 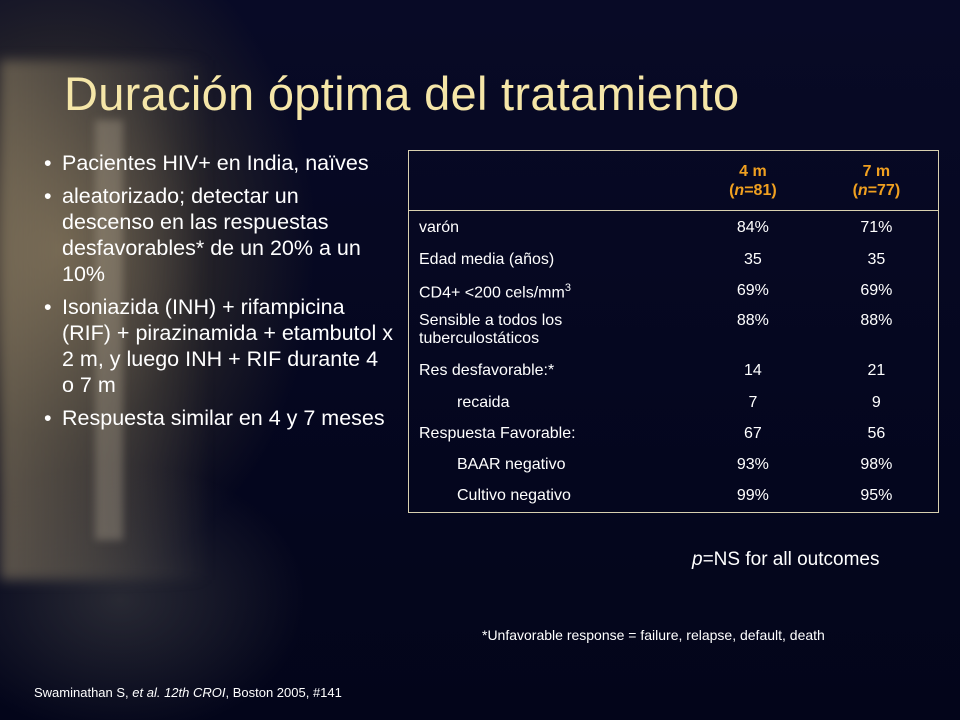 What do you see at coordinates (492, 293) in the screenshot?
I see `row-label-text: CD4+ <200 cels/mm` at bounding box center [492, 293].